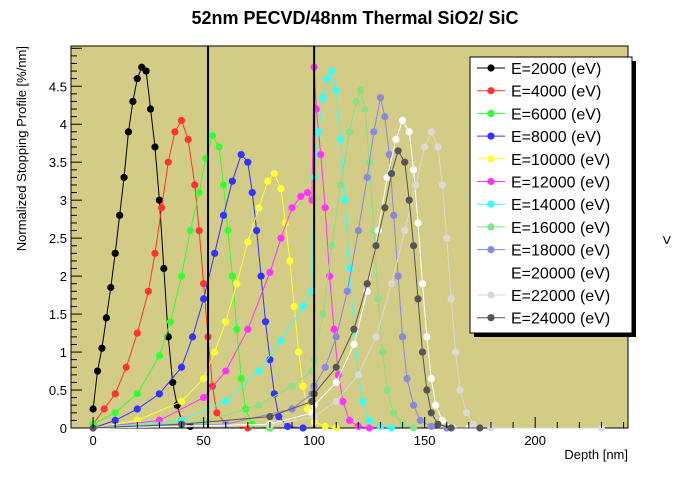  I want to click on legend-entry: E=24000 (eV), so click(543, 319).